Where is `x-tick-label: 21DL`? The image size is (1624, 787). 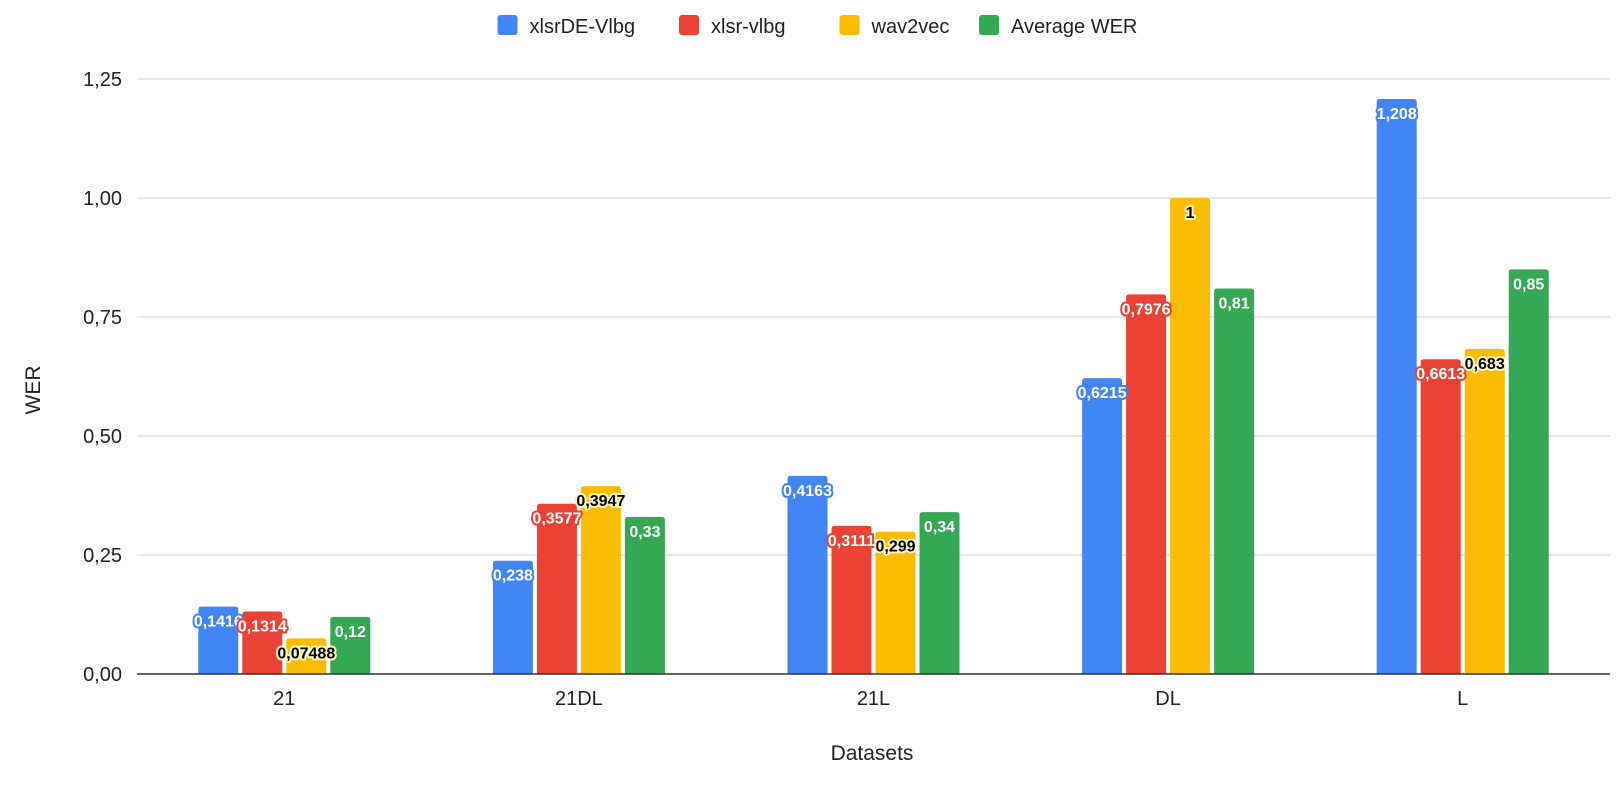
x-tick-label: 21DL is located at coordinates (579, 699).